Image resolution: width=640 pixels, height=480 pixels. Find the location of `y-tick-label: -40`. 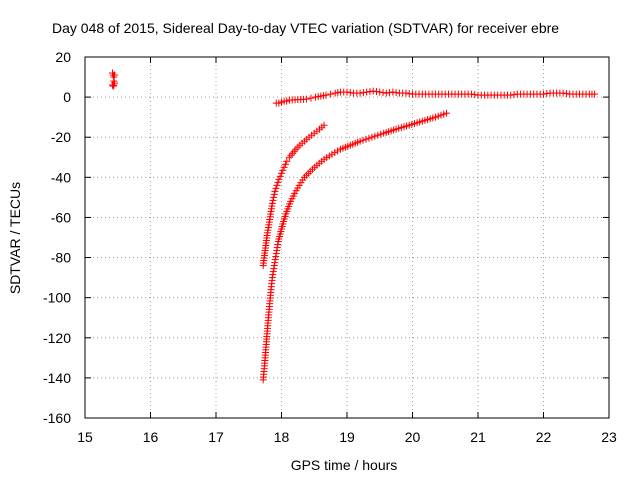

y-tick-label: -40 is located at coordinates (61, 177).